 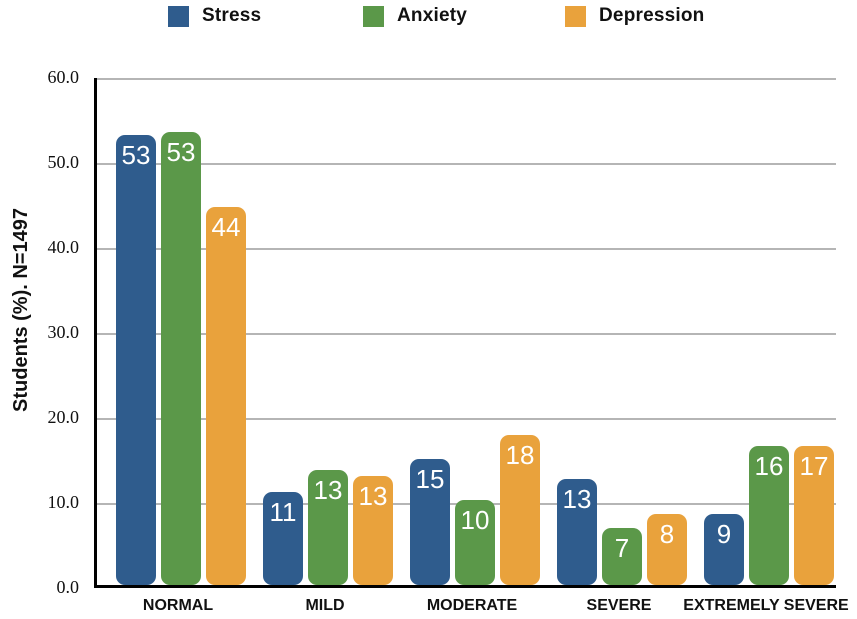 I want to click on bar-anxiety-mild: 13, so click(x=328, y=527).